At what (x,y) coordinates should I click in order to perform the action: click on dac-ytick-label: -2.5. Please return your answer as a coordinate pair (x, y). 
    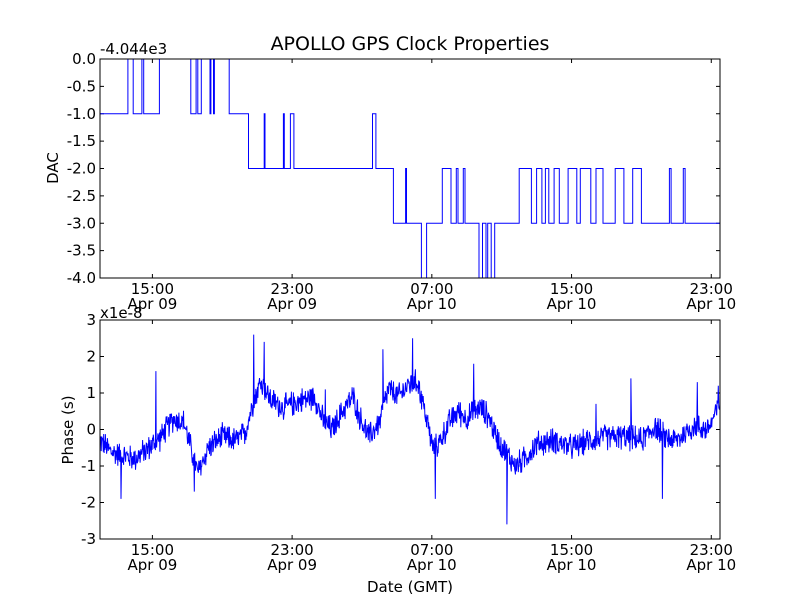
    Looking at the image, I should click on (81, 196).